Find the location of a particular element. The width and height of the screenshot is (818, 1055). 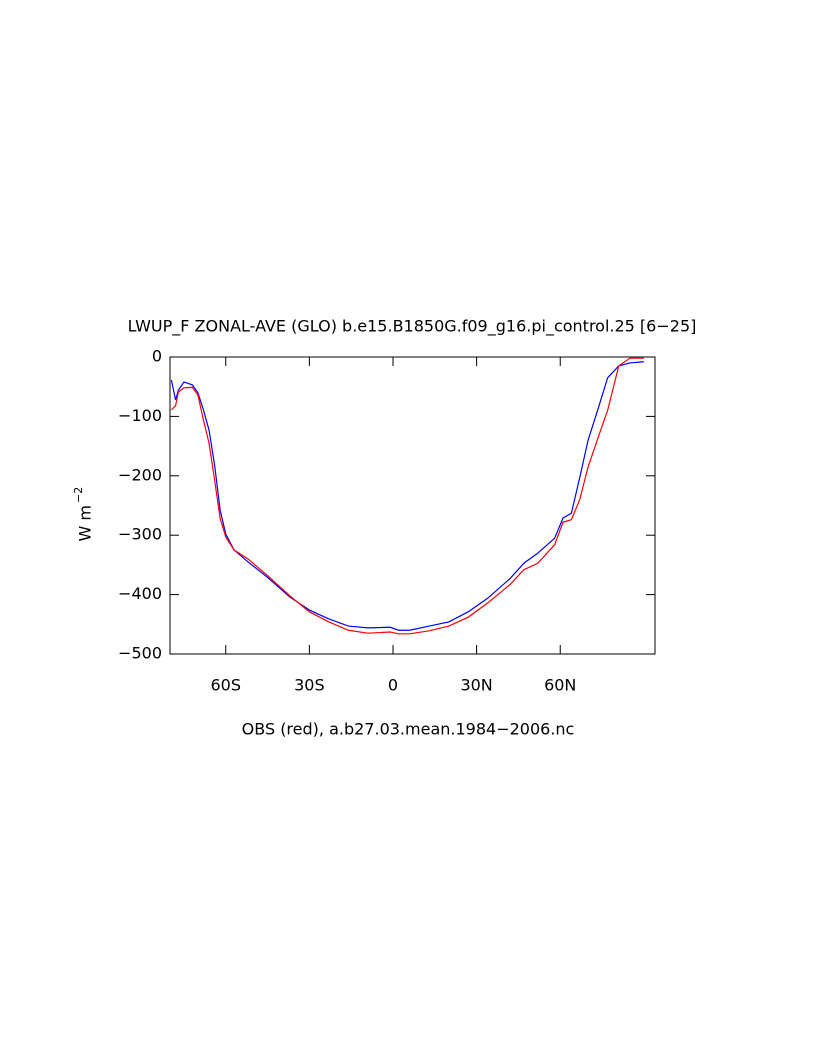

y-tick-label: −500 is located at coordinates (140, 653).